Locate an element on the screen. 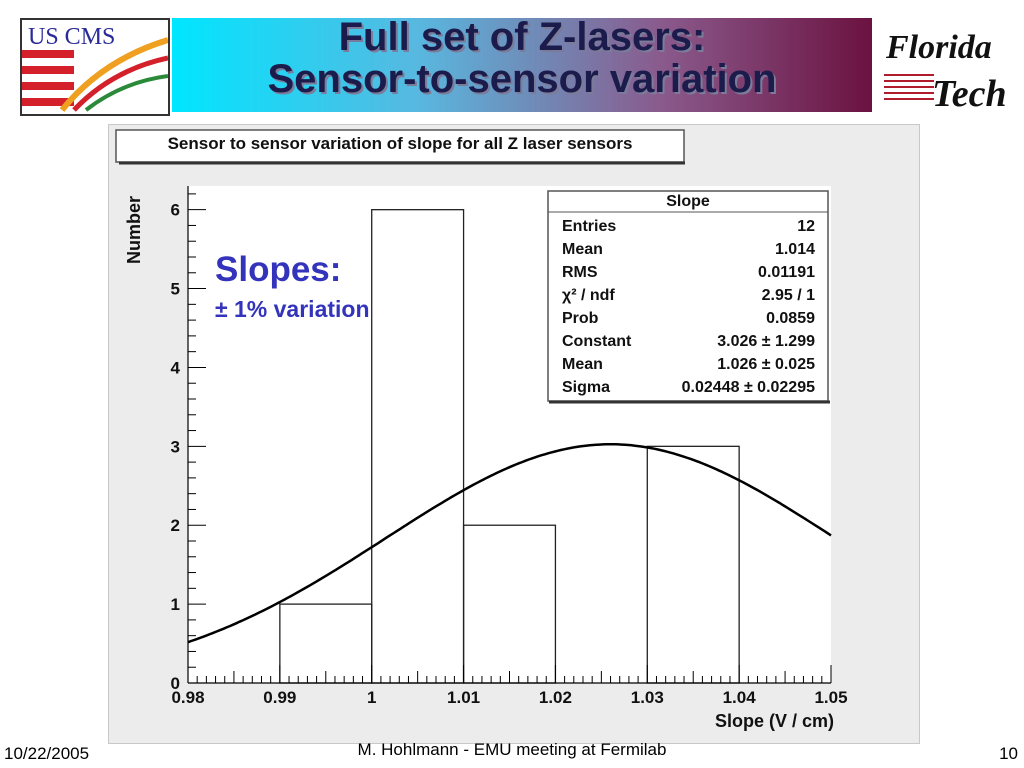 This screenshot has width=1024, height=768. x-tick-label: 1.01 is located at coordinates (463, 697).